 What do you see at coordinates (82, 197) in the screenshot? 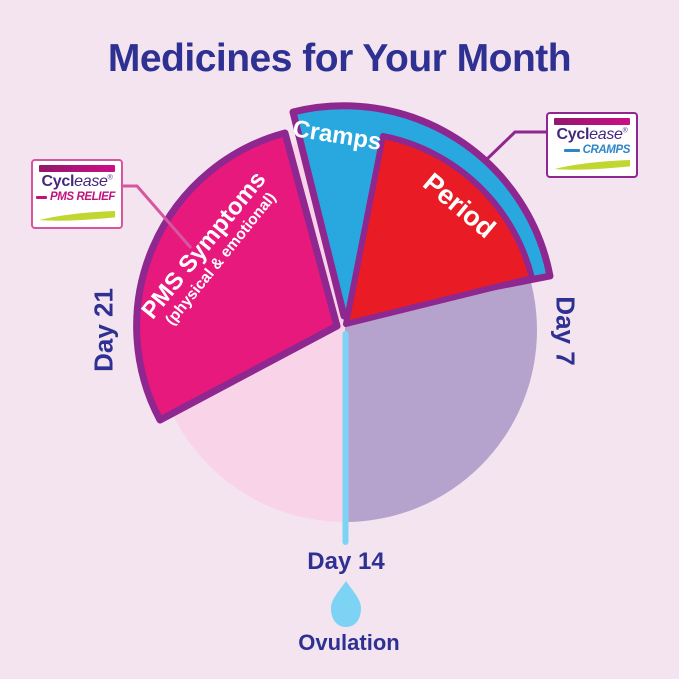
I see `product-name-label: PMS RELIEF` at bounding box center [82, 197].